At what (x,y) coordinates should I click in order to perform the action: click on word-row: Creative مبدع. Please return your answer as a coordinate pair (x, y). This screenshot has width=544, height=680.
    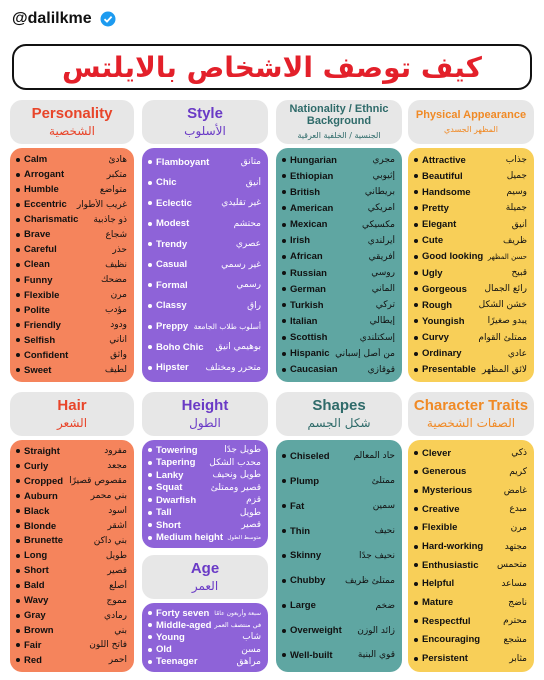
    Looking at the image, I should click on (470, 509).